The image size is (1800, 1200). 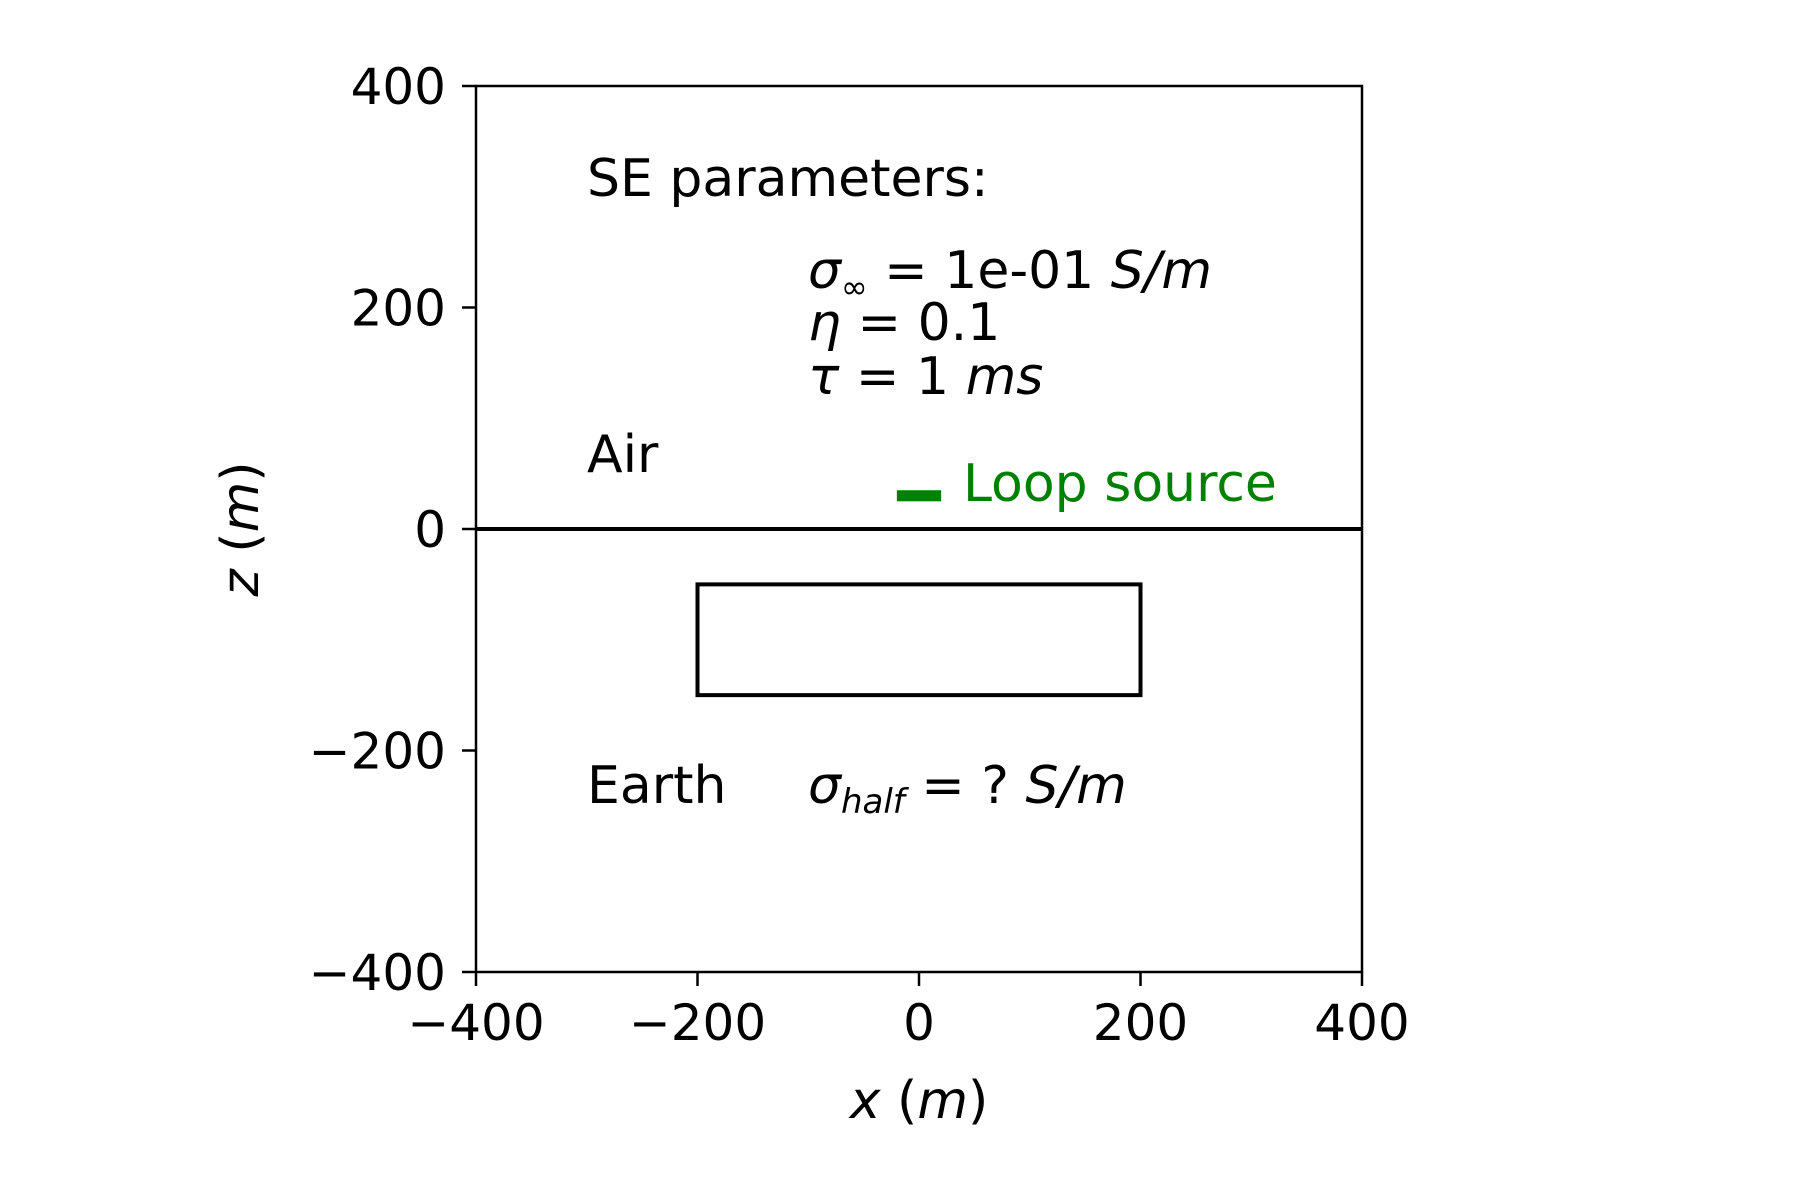 I want to click on x-tick-label: −200, so click(x=697, y=1023).